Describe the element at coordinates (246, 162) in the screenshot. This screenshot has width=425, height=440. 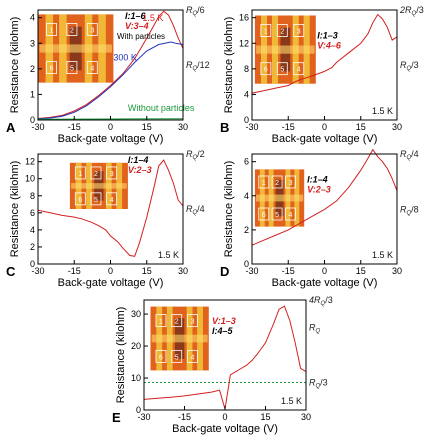
I see `panel-D-y-tick-label: 6` at that location.